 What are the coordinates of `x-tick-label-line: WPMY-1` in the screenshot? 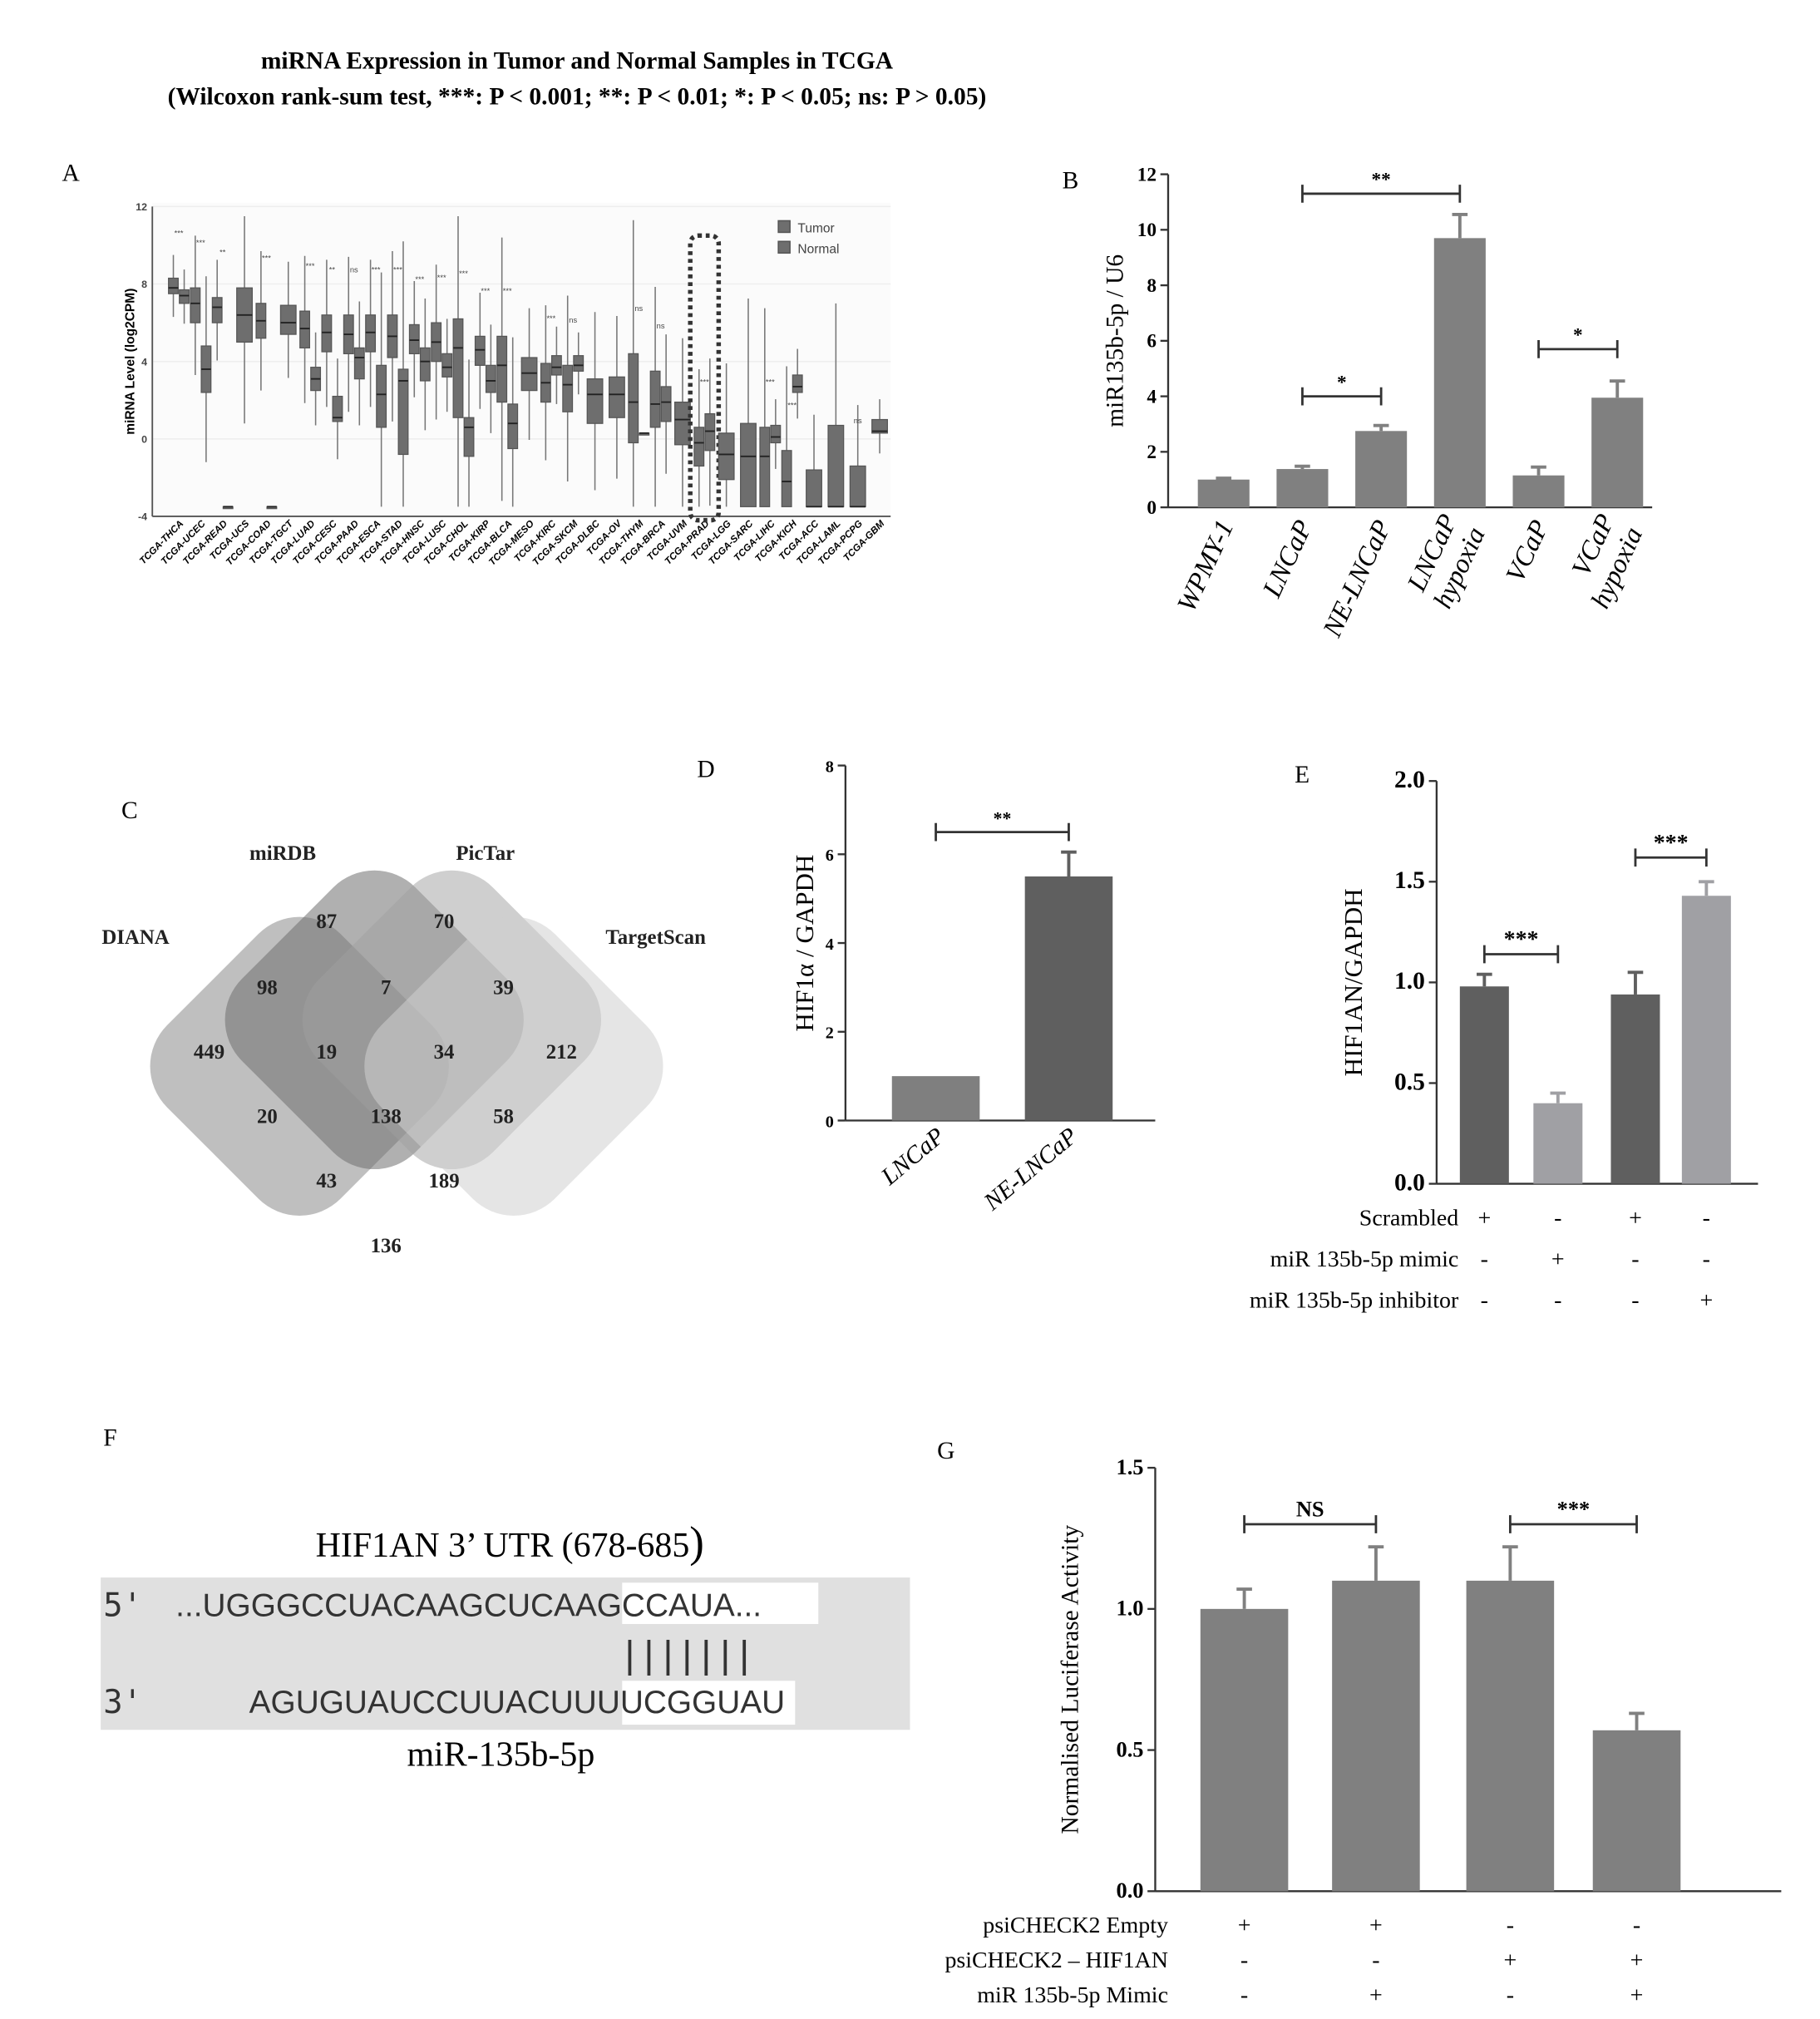 It's located at (1205, 566).